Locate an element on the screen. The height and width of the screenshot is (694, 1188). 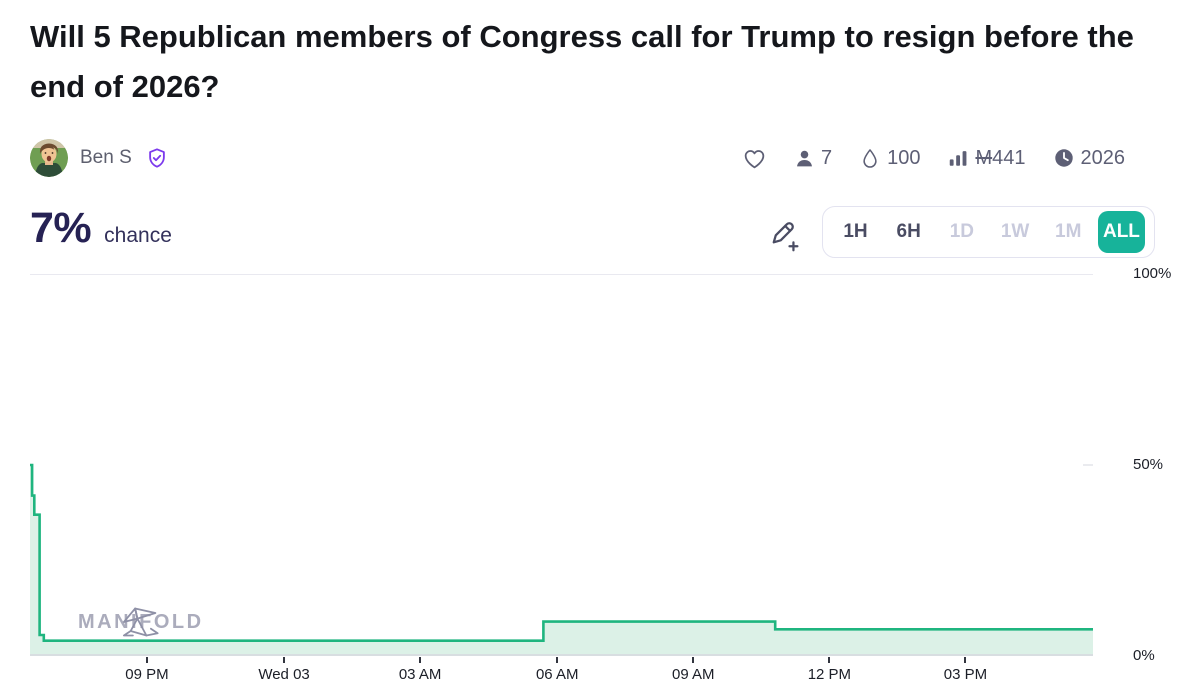
close-date-stat: 2026 is located at coordinates (1089, 158).